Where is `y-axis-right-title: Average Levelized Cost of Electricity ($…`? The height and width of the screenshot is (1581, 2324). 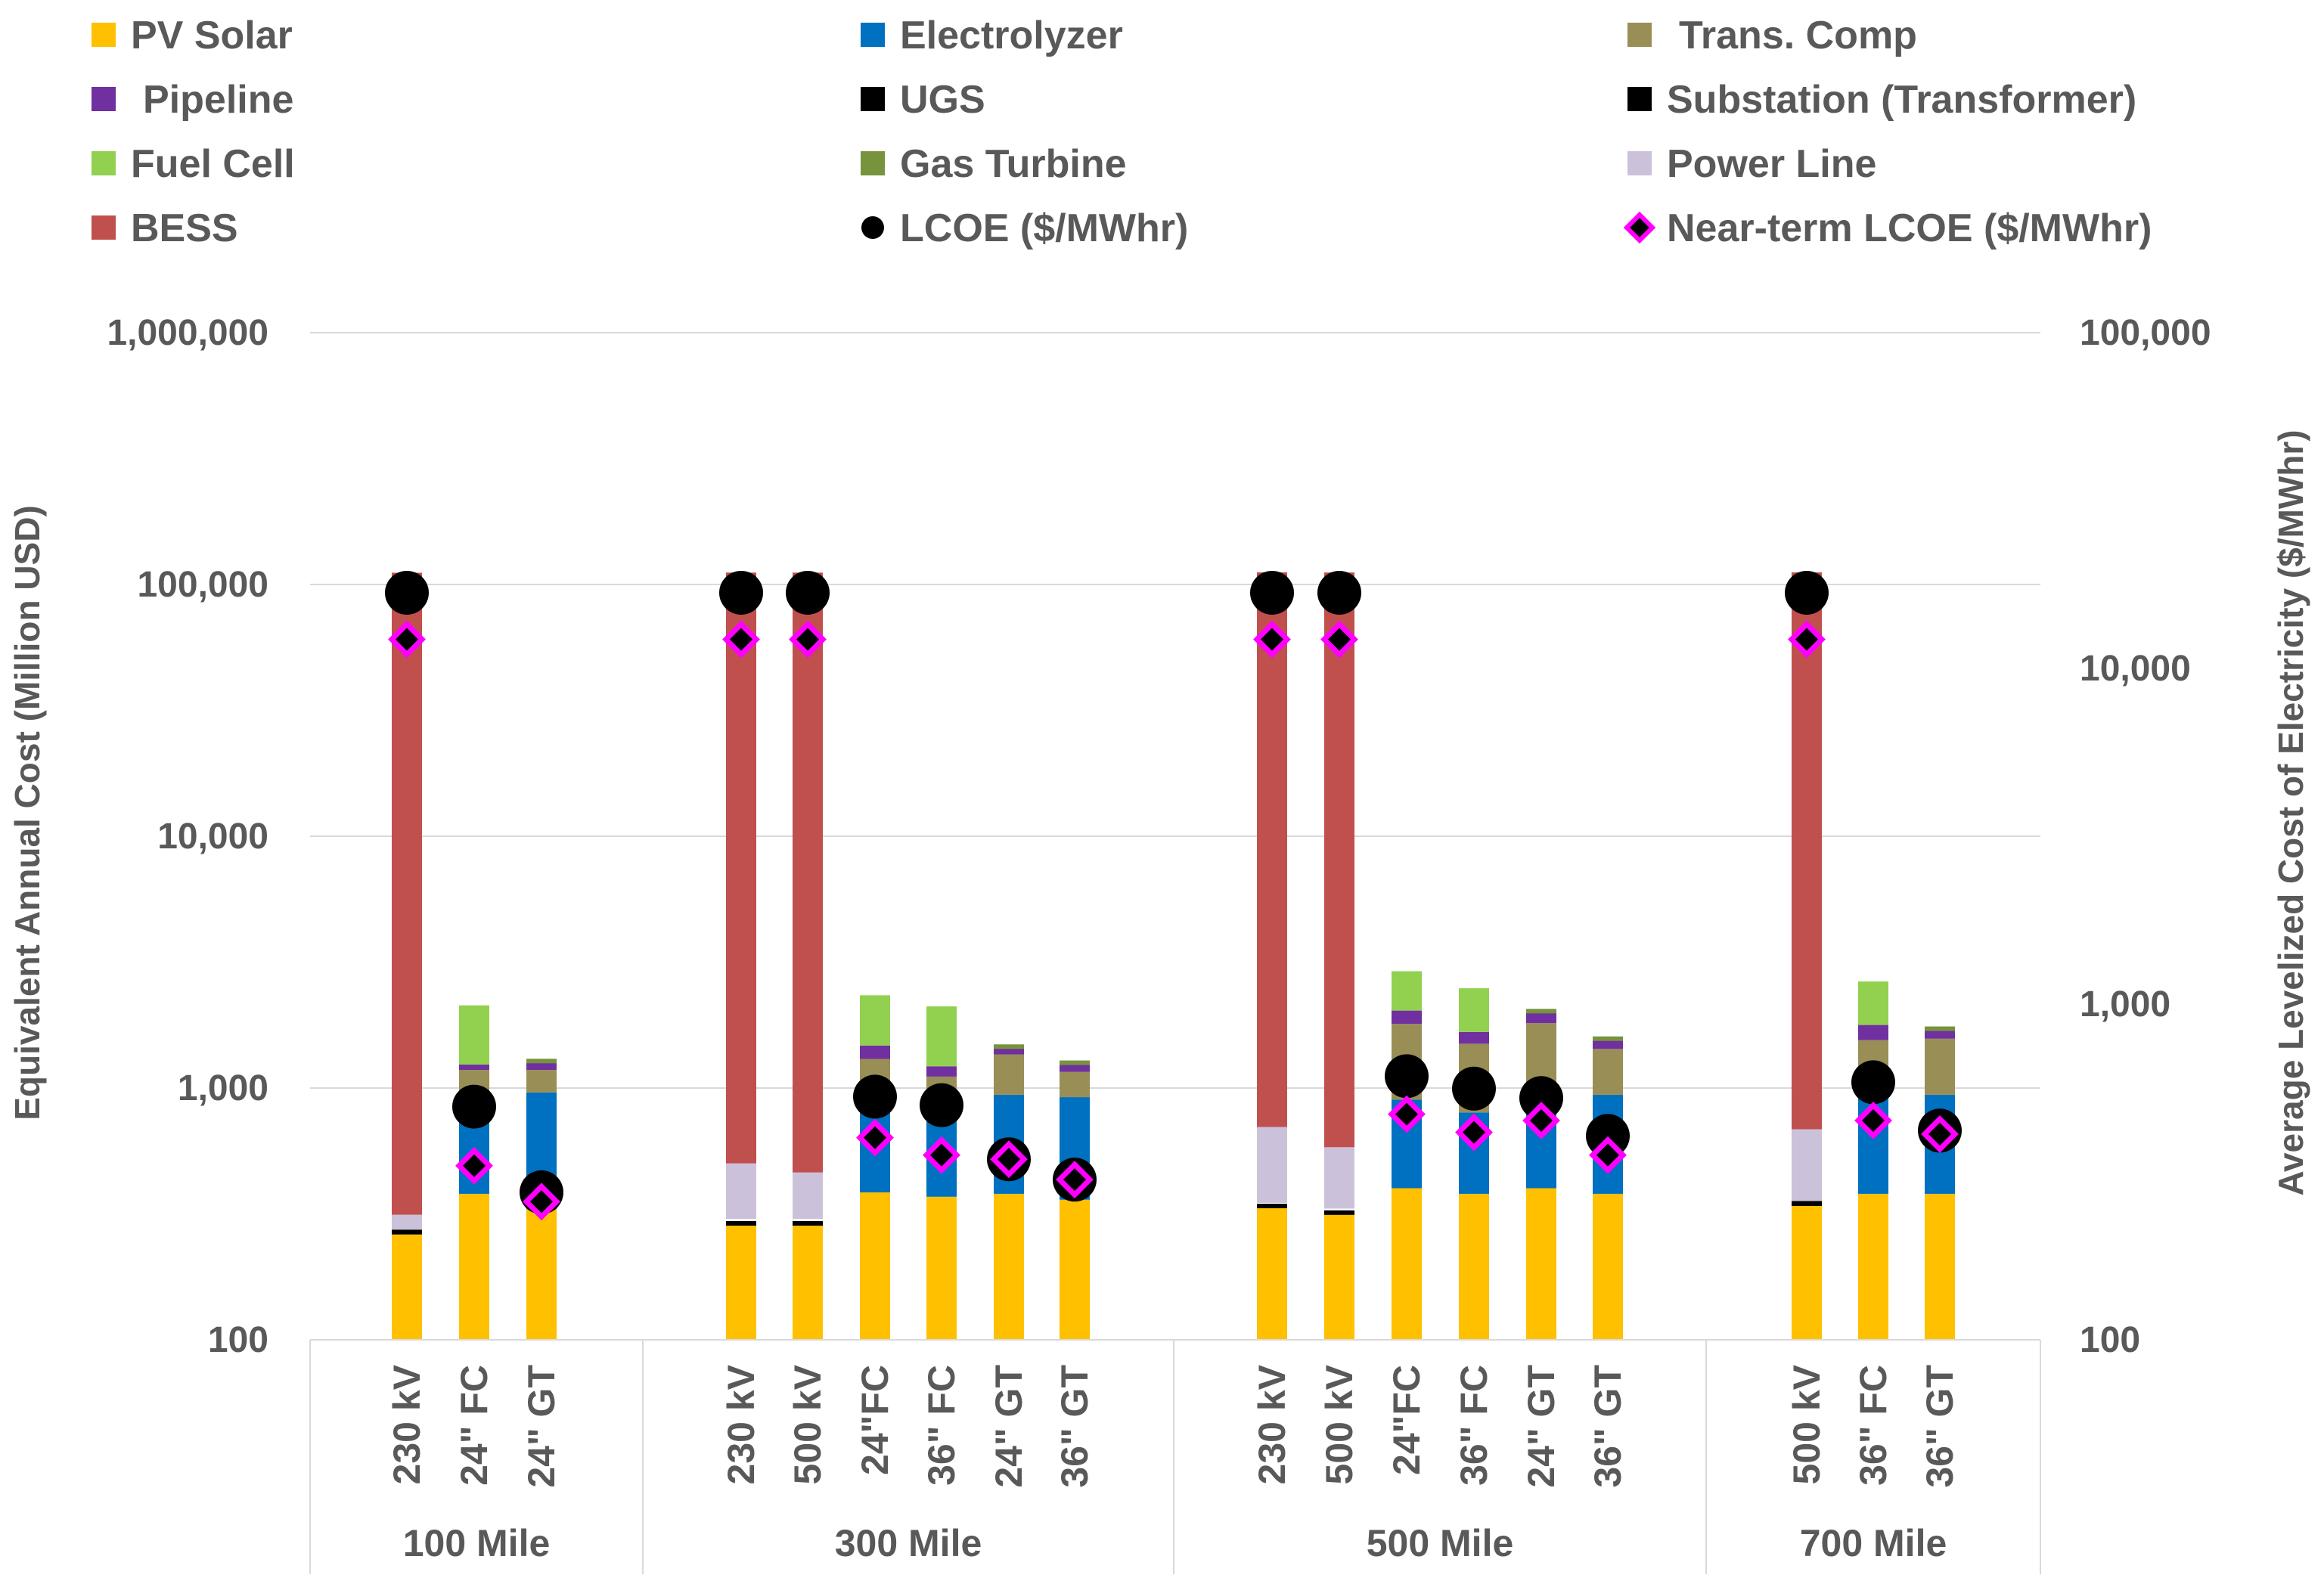 y-axis-right-title: Average Levelized Cost of Electricity ($… is located at coordinates (2290, 812).